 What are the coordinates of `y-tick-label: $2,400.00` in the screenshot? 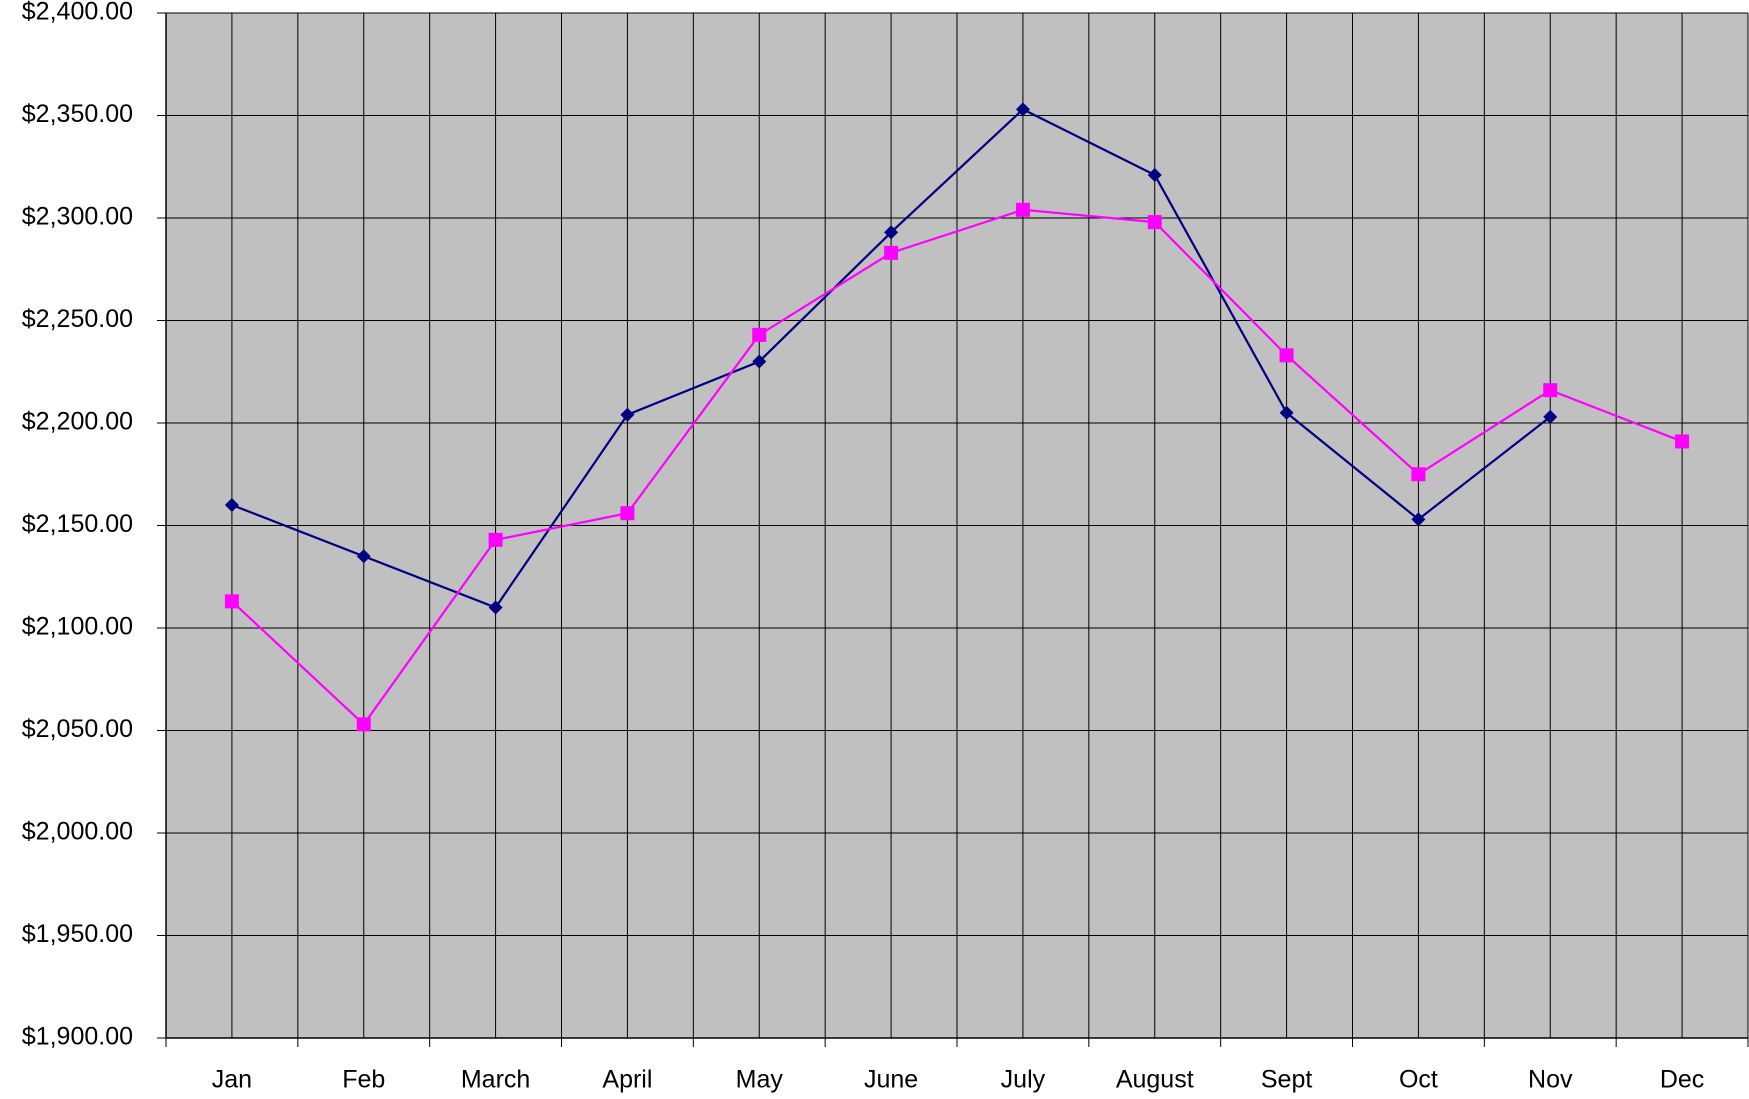 It's located at (77, 13).